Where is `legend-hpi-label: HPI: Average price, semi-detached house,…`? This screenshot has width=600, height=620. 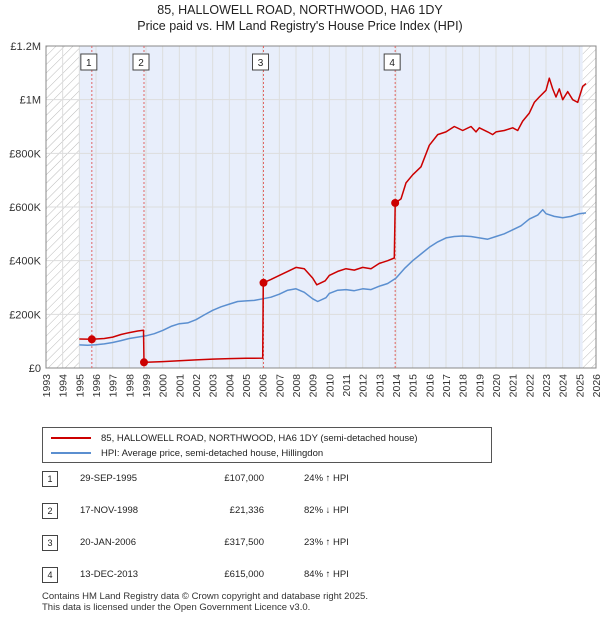 legend-hpi-label: HPI: Average price, semi-detached house,… is located at coordinates (212, 453).